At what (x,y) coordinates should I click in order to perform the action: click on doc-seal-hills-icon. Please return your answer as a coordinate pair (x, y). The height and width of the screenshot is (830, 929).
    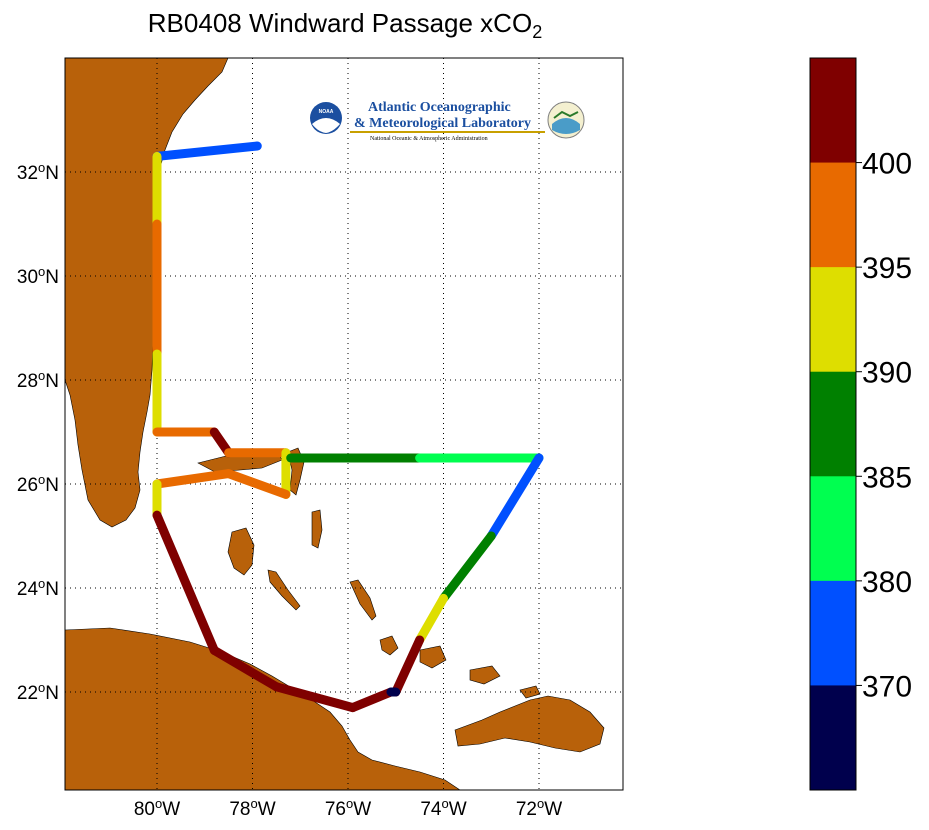
    Looking at the image, I should click on (566, 114).